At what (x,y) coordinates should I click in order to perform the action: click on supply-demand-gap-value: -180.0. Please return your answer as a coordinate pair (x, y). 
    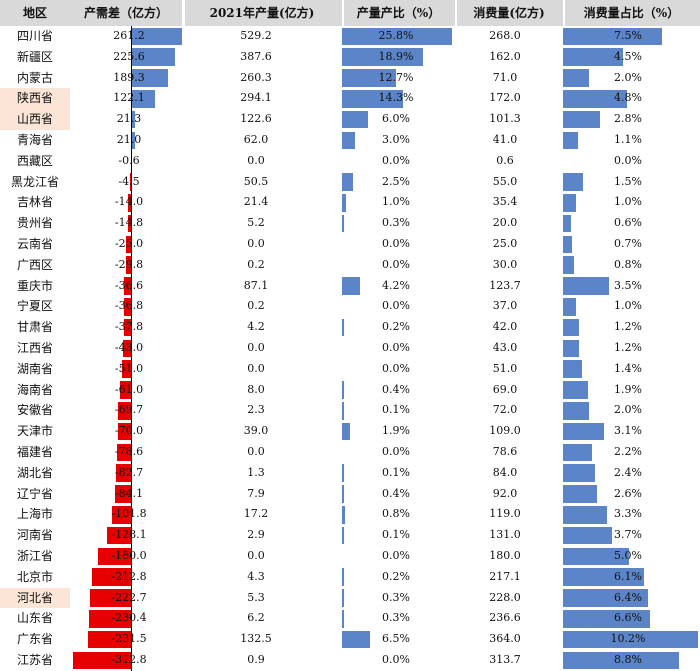
    Looking at the image, I should click on (129, 555).